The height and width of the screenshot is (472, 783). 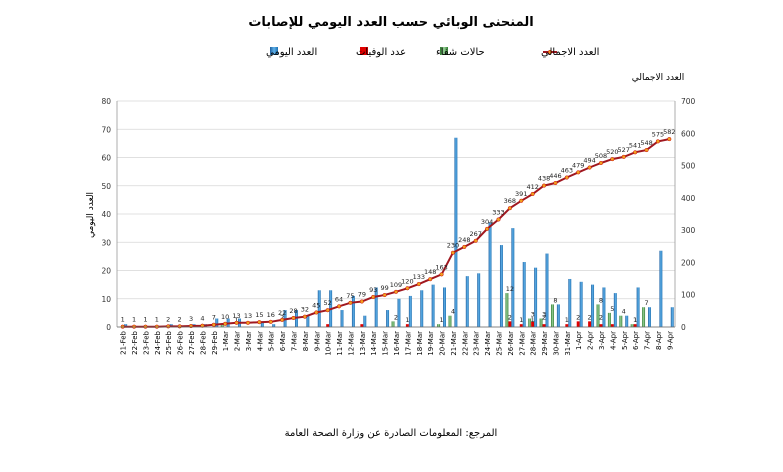 What do you see at coordinates (568, 343) in the screenshot?
I see `x-tick-label: 31-Mar` at bounding box center [568, 343].